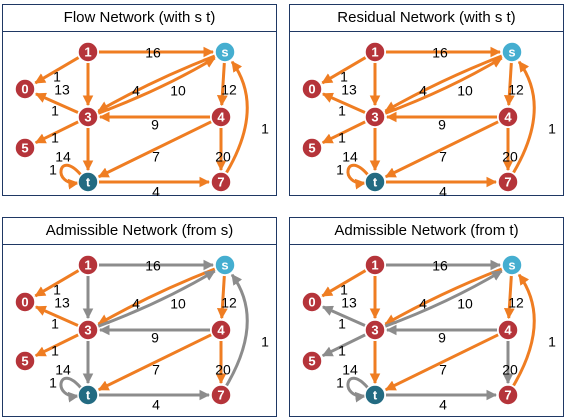 The image size is (568, 420). What do you see at coordinates (154, 362) in the screenshot?
I see `edge-4-t` at bounding box center [154, 362].